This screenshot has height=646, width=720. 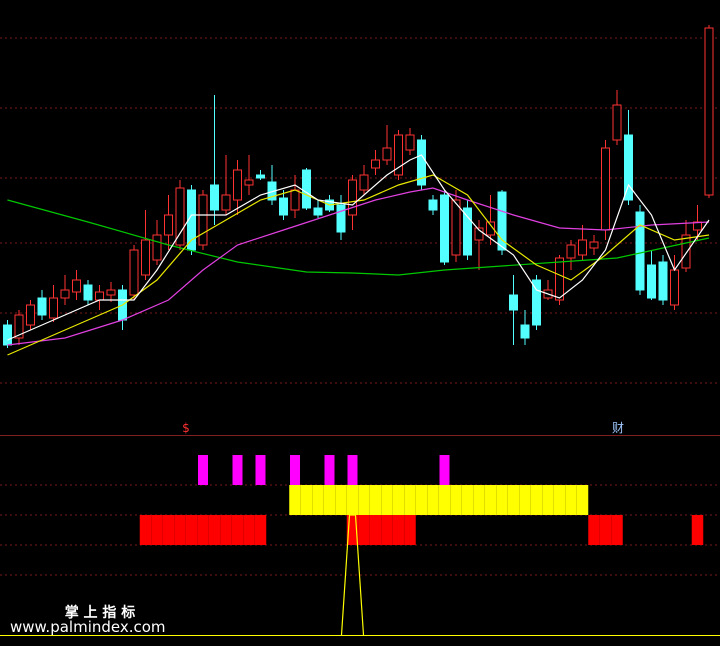 What do you see at coordinates (88, 627) in the screenshot?
I see `watermark-url: www.palmindex.com` at bounding box center [88, 627].